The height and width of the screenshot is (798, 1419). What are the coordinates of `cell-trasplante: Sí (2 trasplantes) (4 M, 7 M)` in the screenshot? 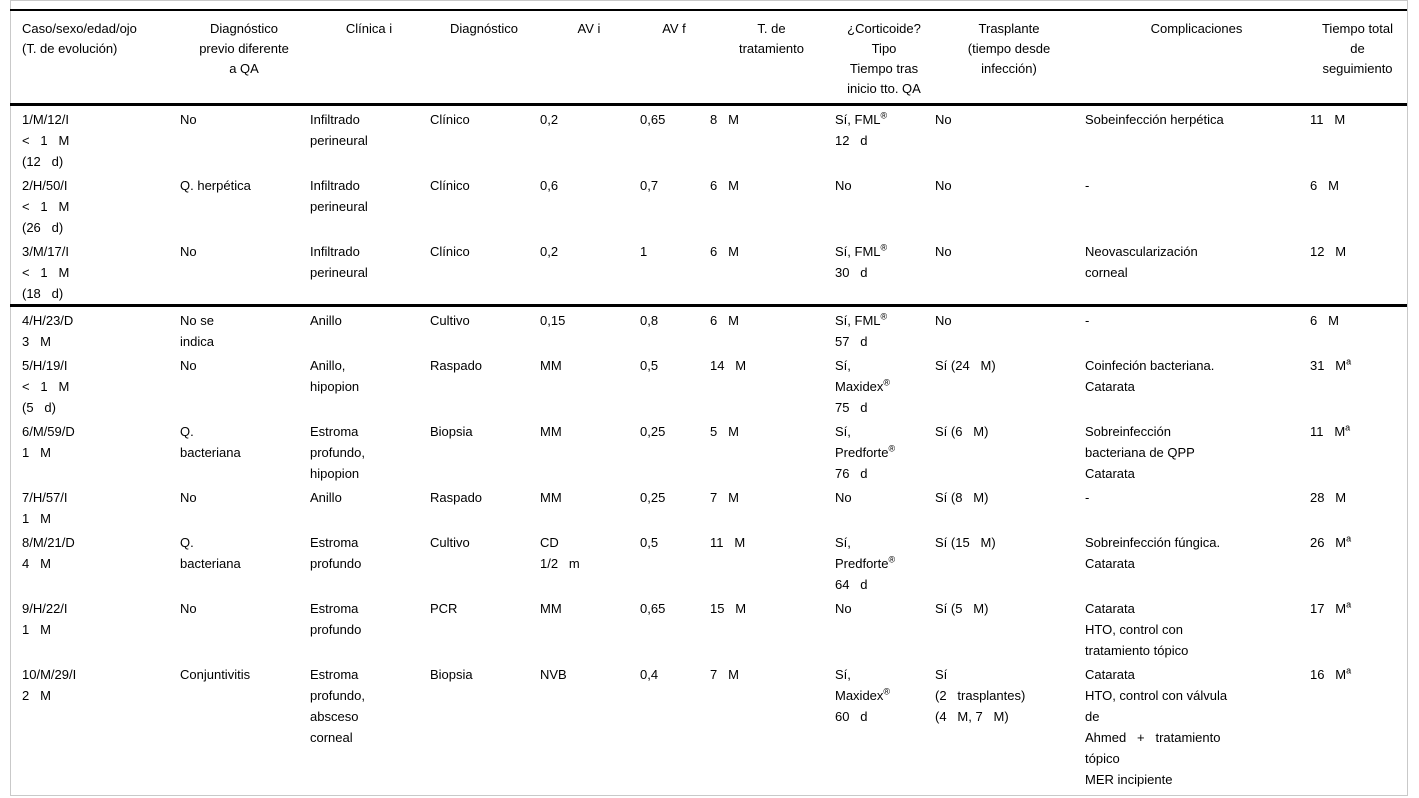 It's located at (1010, 729).